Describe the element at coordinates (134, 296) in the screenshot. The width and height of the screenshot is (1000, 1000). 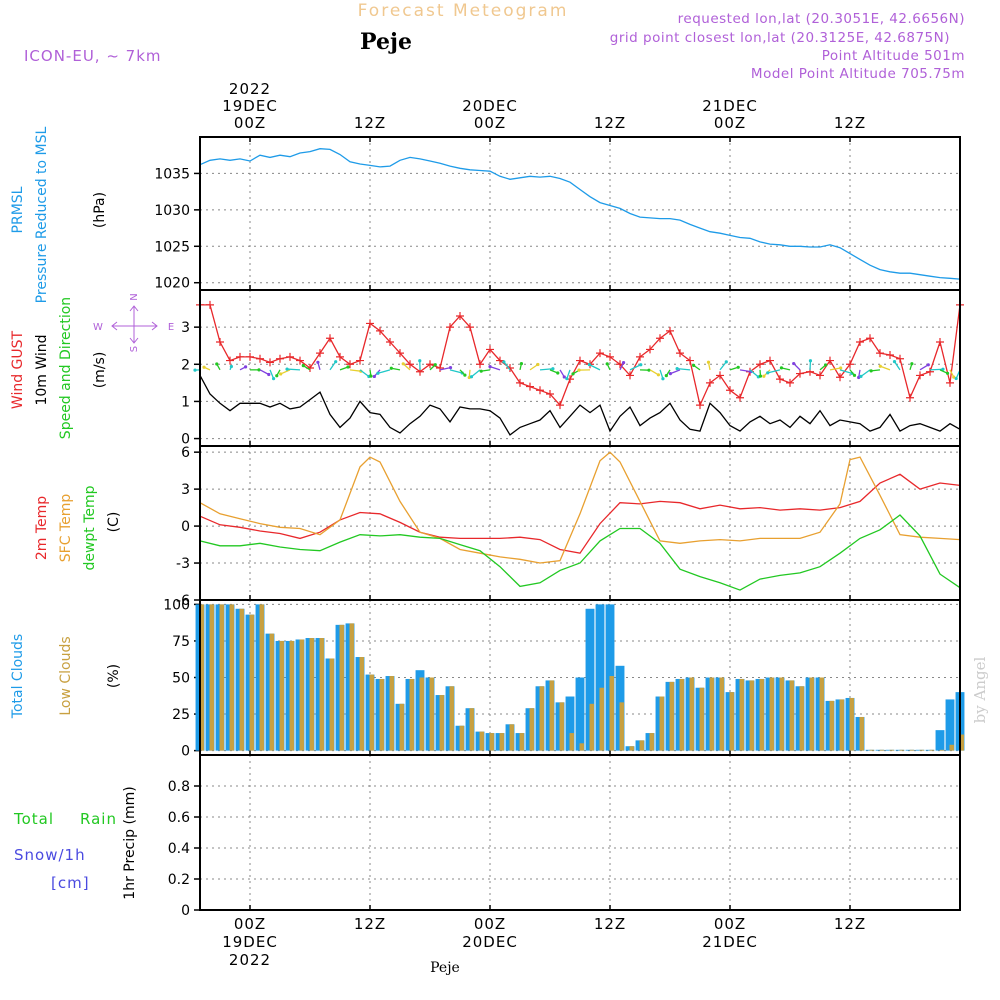
I see `compass-north: N` at that location.